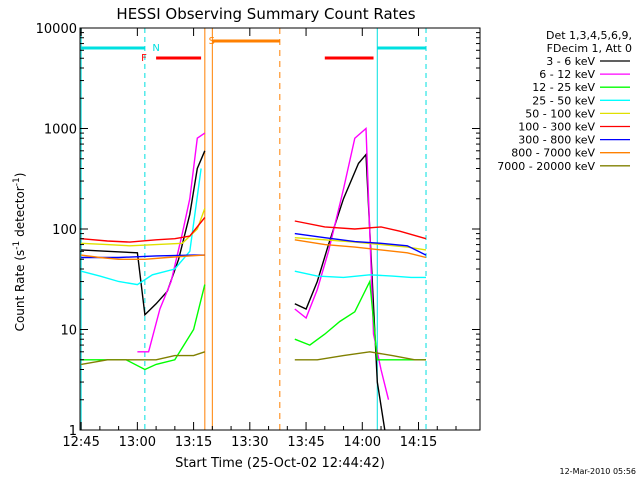 The width and height of the screenshot is (640, 480). Describe the element at coordinates (56, 29) in the screenshot. I see `y-tick-label: 10000` at that location.